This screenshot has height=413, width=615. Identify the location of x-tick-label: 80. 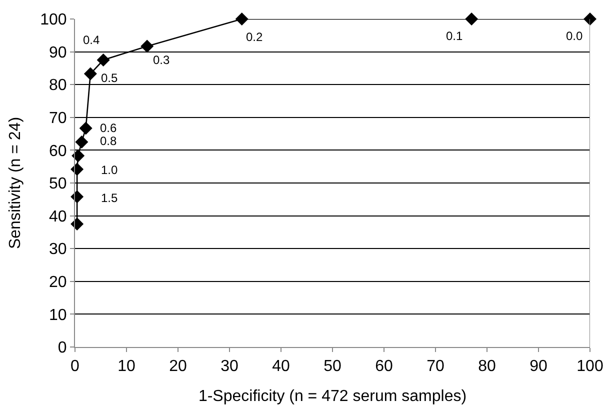
(487, 367).